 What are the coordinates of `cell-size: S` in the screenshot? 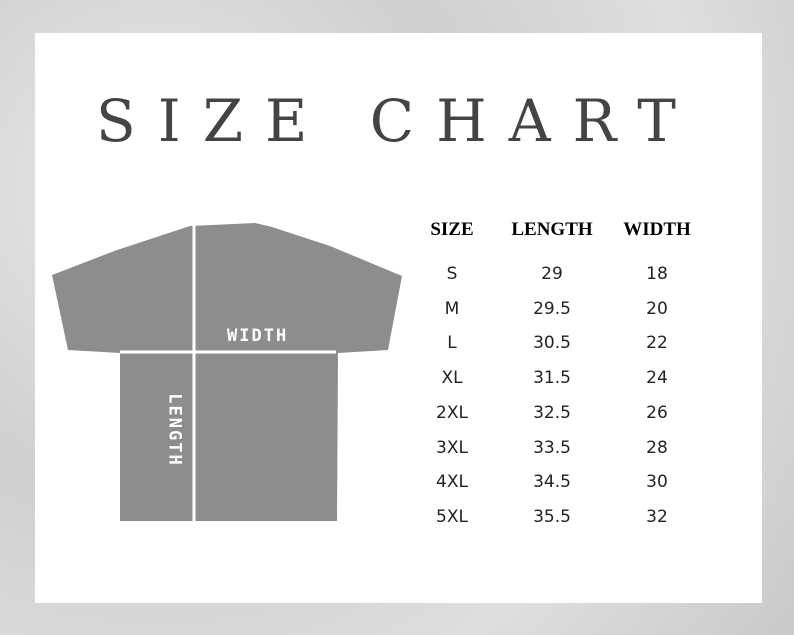 It's located at (452, 274).